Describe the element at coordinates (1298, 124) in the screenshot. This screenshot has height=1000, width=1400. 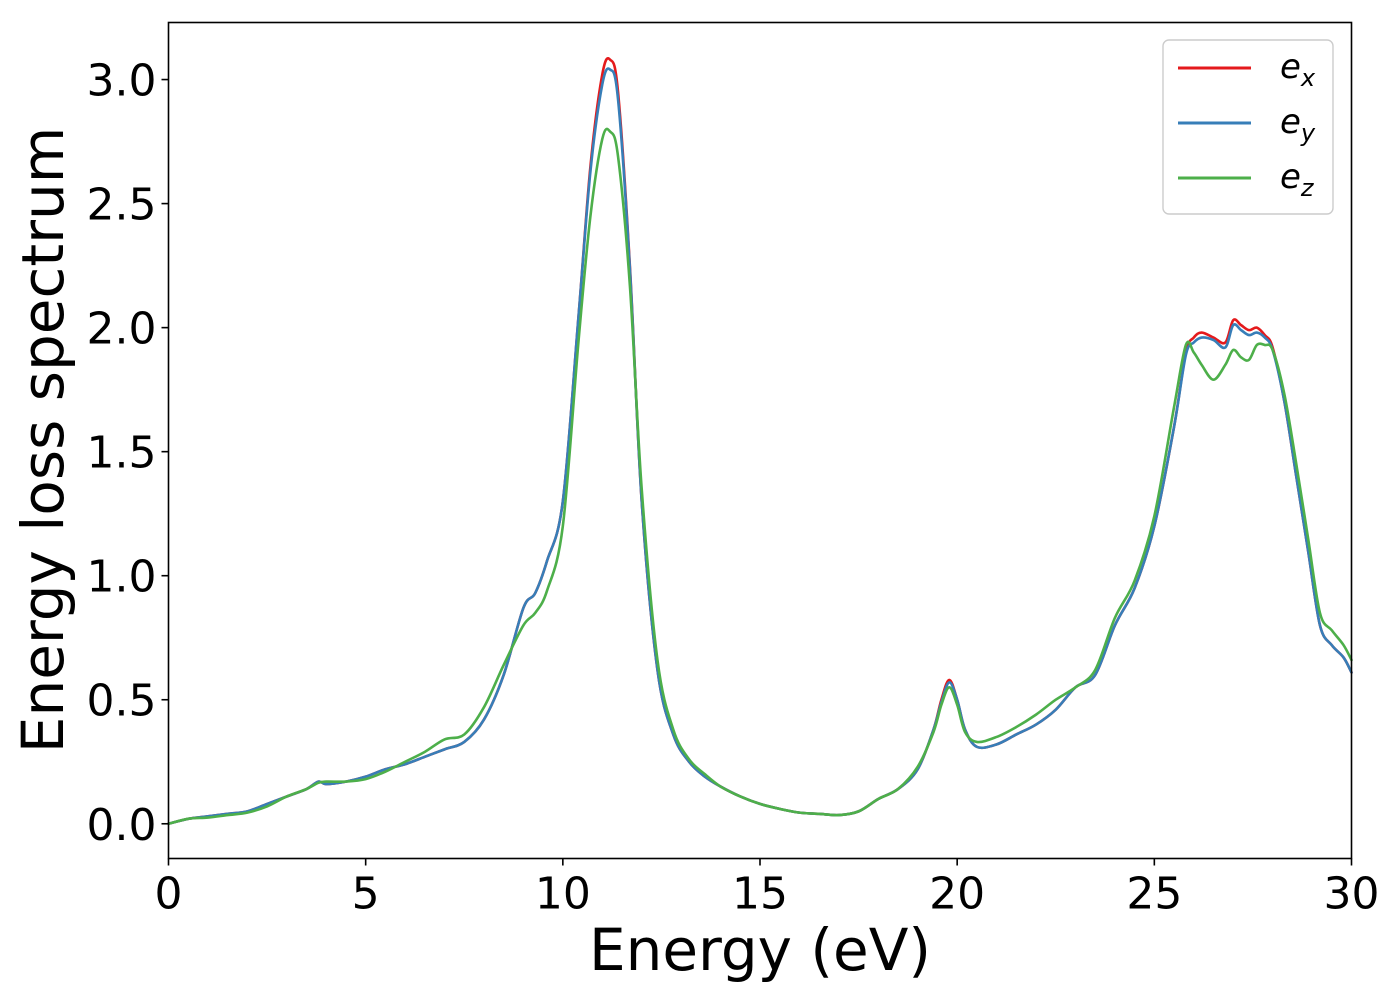
I see `legend-label-ey: ey` at that location.